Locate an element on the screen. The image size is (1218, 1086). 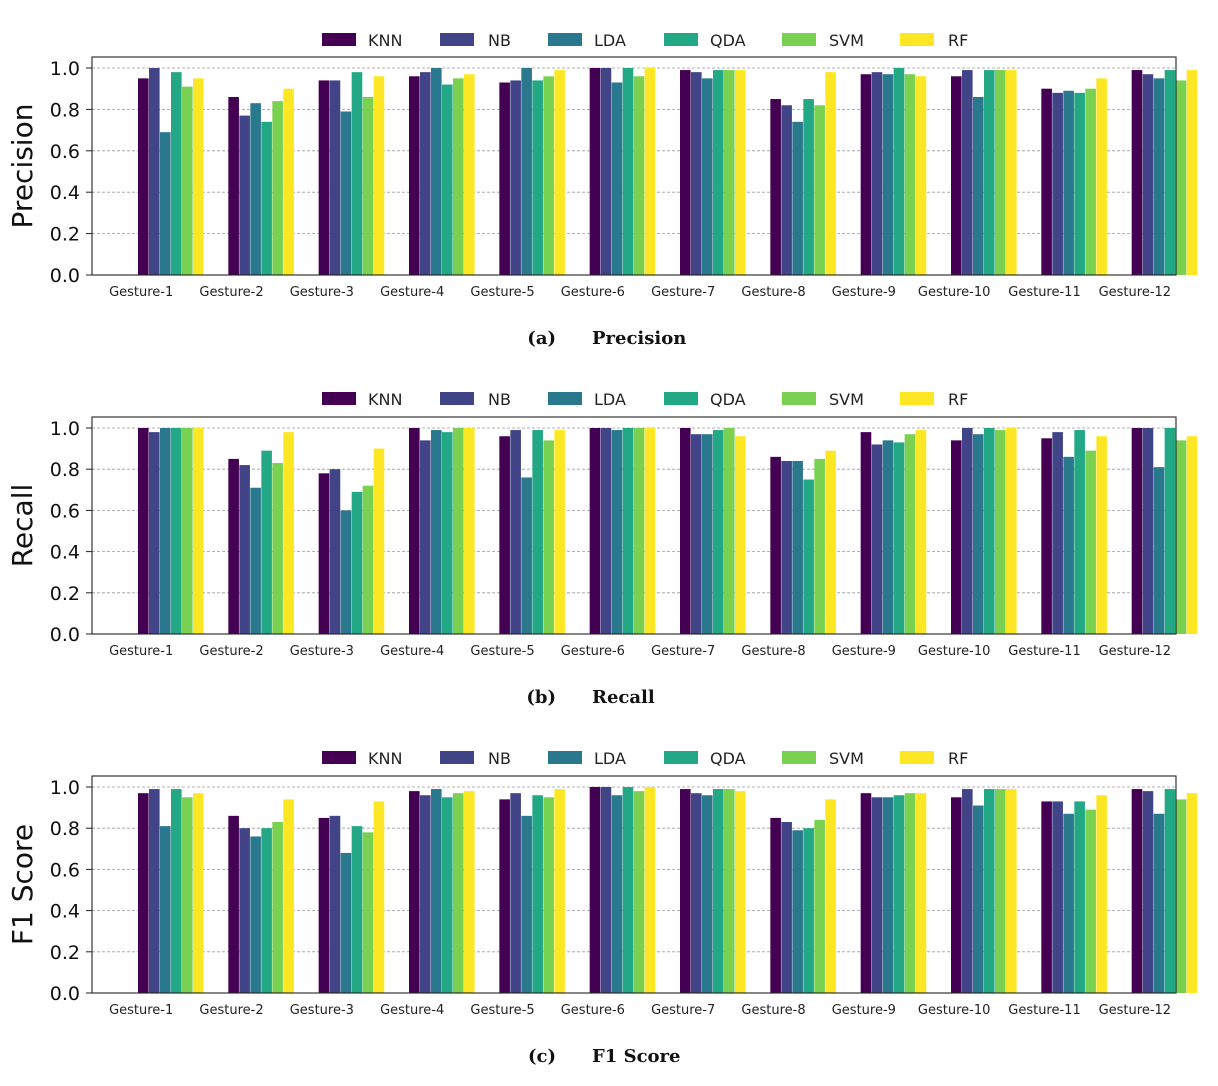
panel-1-x-tick-label: Gesture-5 is located at coordinates (502, 292).